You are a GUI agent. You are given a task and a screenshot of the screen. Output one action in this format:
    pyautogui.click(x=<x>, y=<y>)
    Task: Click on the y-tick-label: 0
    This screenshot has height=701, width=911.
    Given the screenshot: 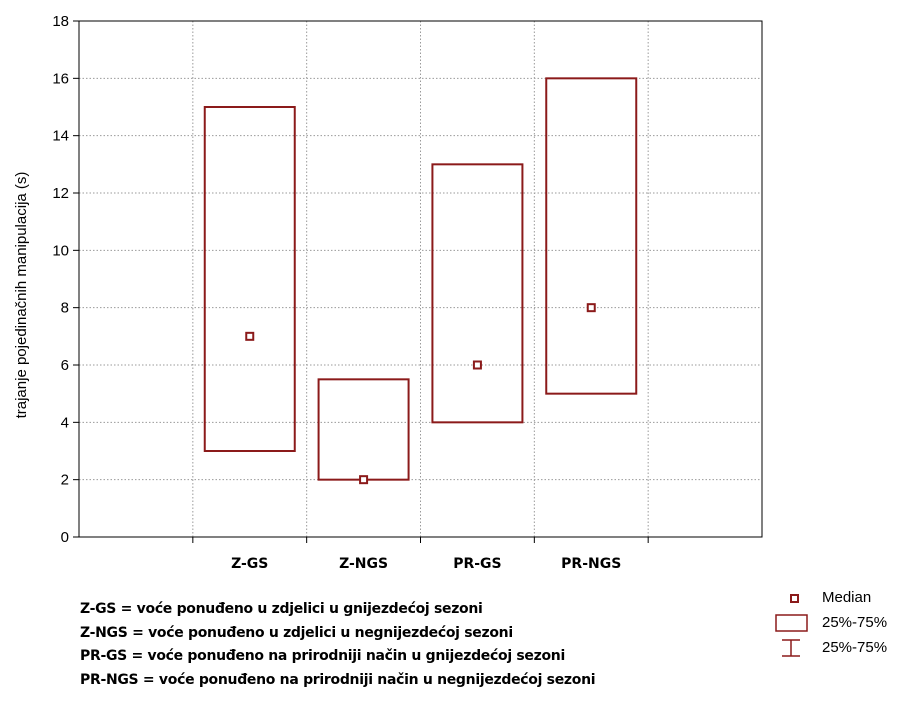 What is the action you would take?
    pyautogui.click(x=65, y=537)
    